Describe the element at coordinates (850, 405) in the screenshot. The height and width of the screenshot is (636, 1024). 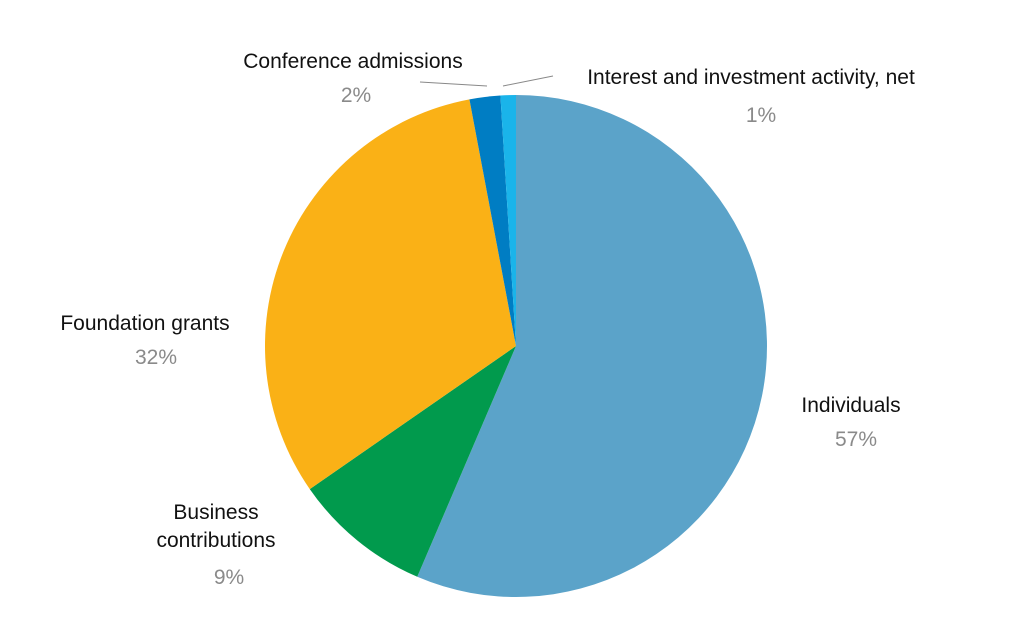
I see `label-individuals: Individuals` at that location.